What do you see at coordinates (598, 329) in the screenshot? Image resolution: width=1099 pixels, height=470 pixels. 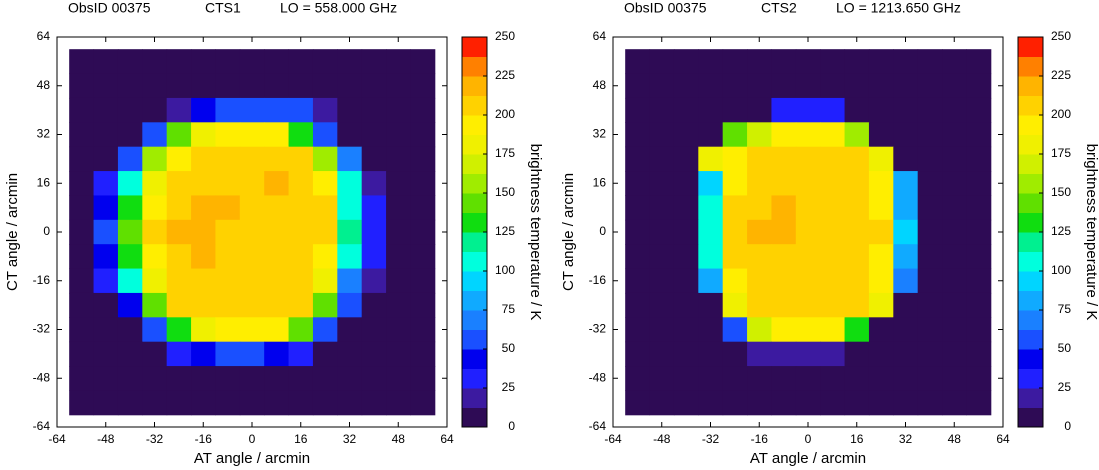 I see `y-tick-label: -32` at bounding box center [598, 329].